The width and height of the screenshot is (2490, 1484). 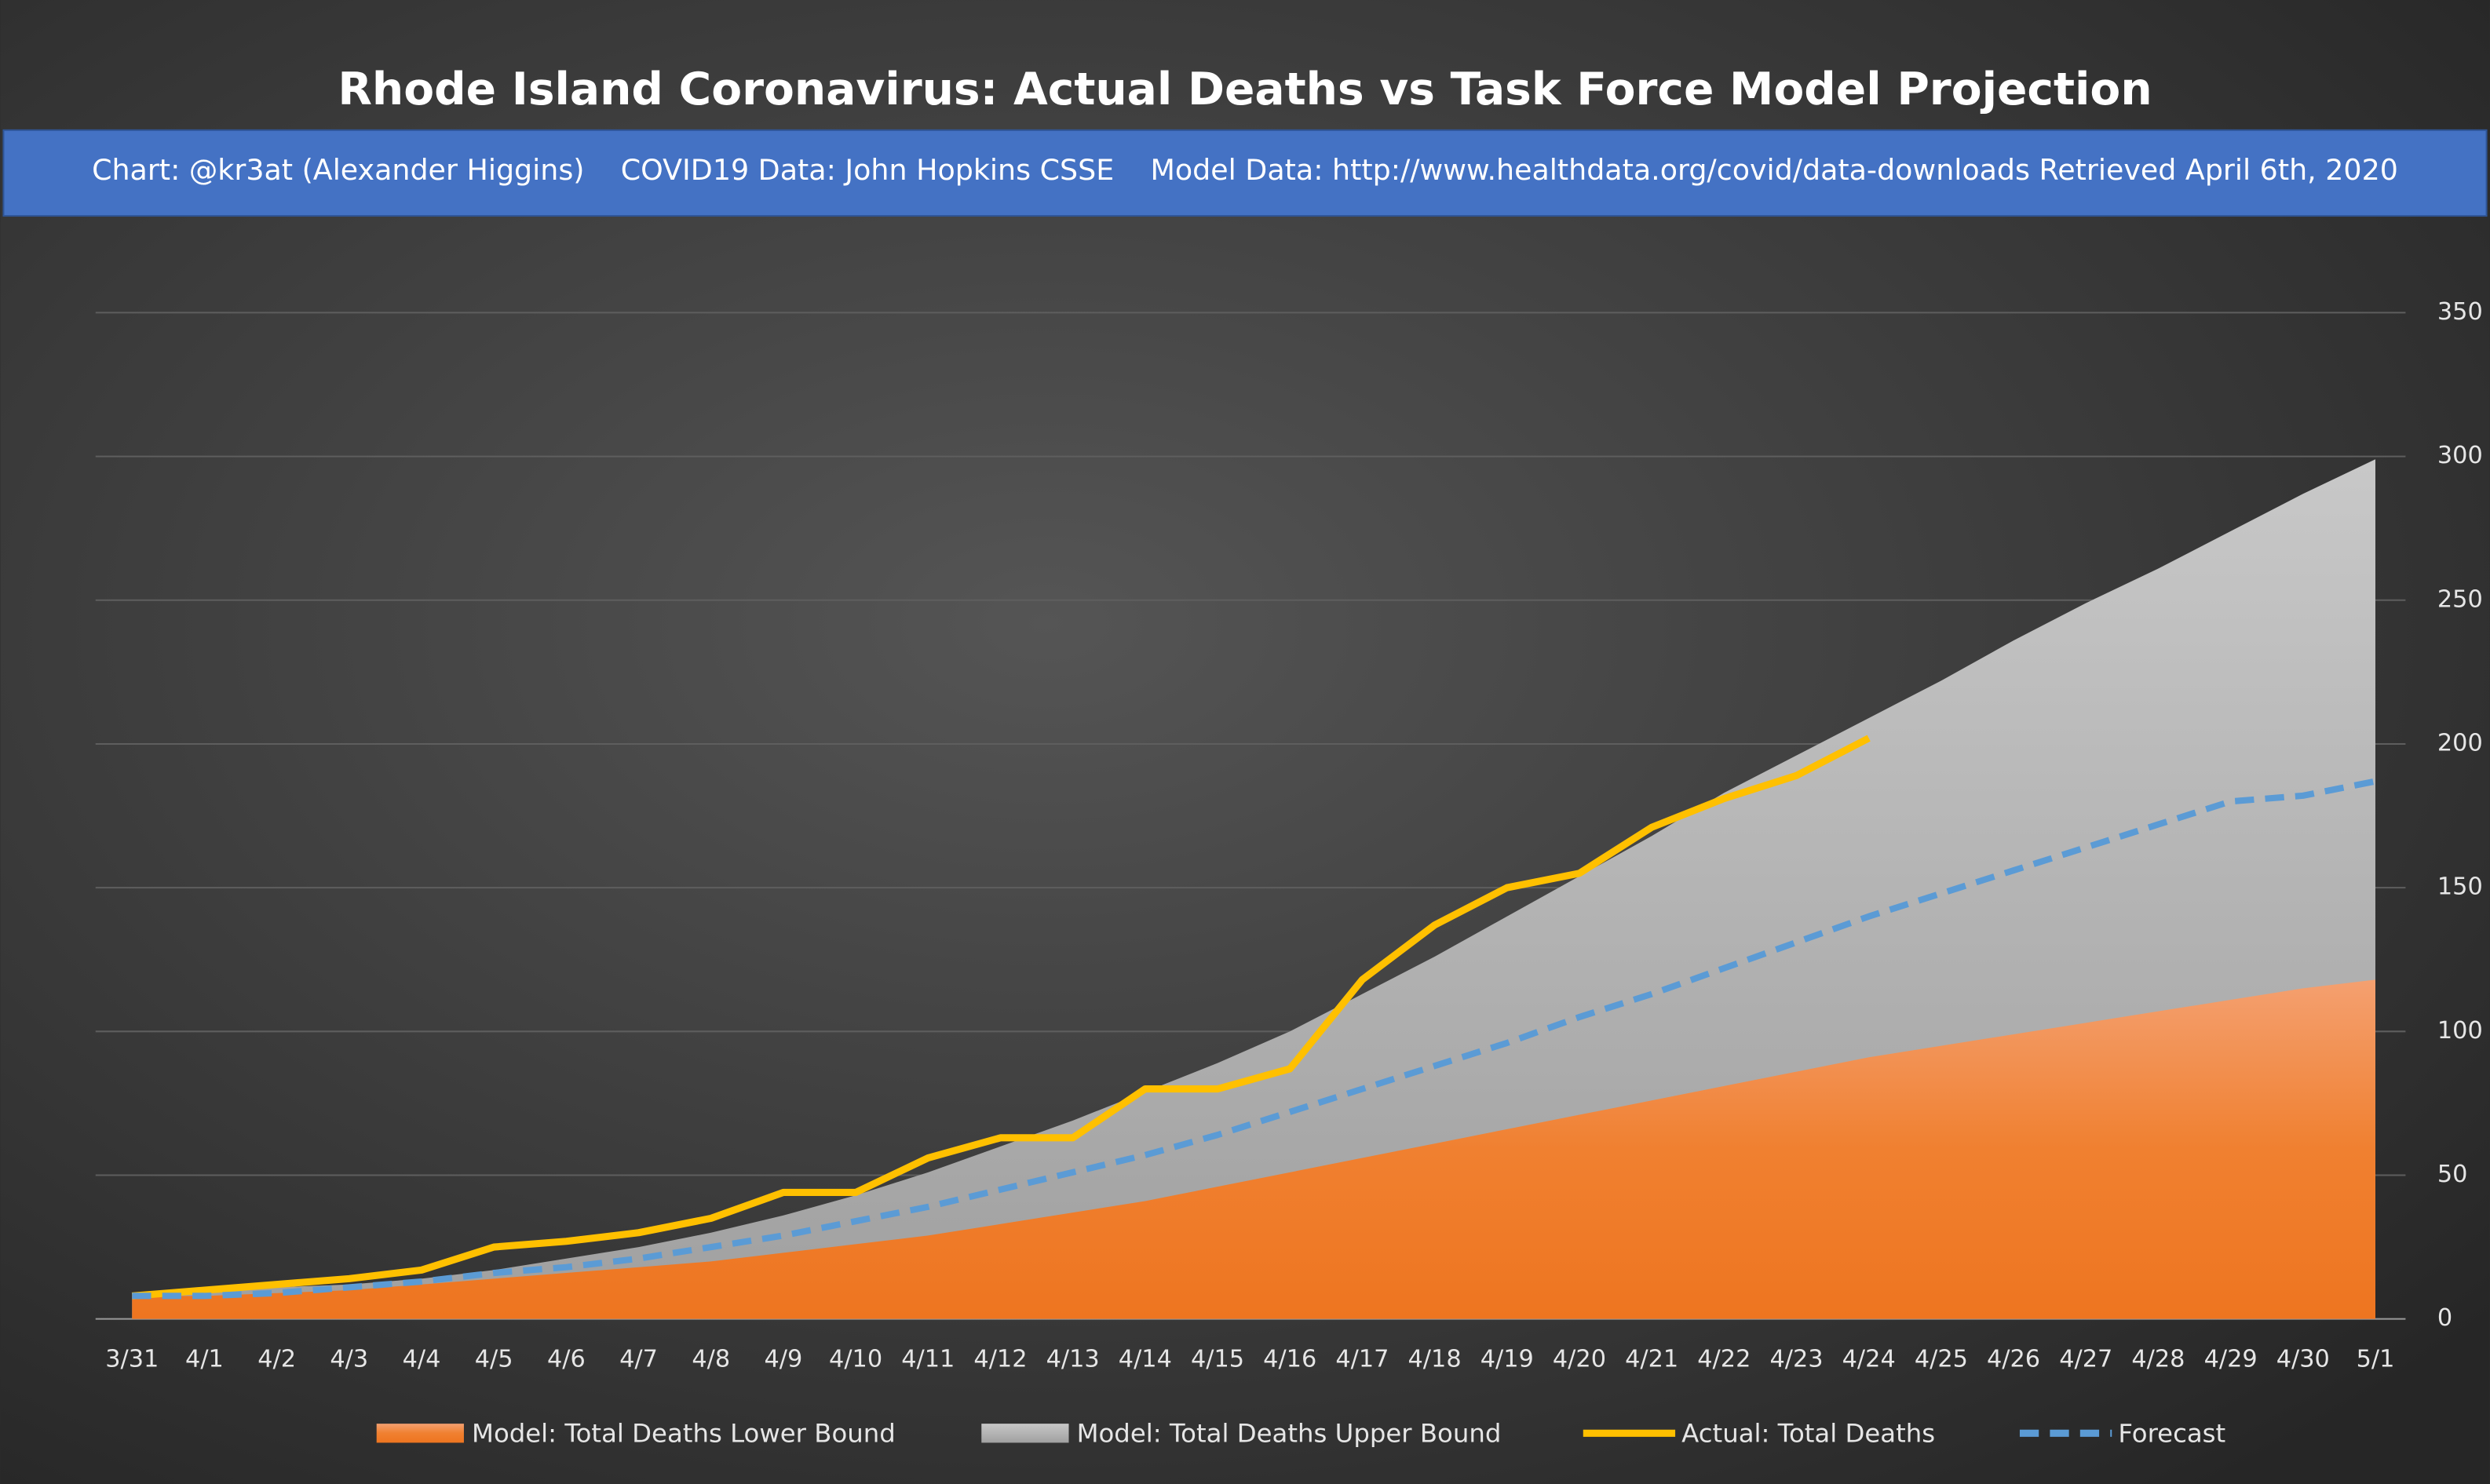 What do you see at coordinates (2303, 1359) in the screenshot?
I see `x-tick-label: 4/30` at bounding box center [2303, 1359].